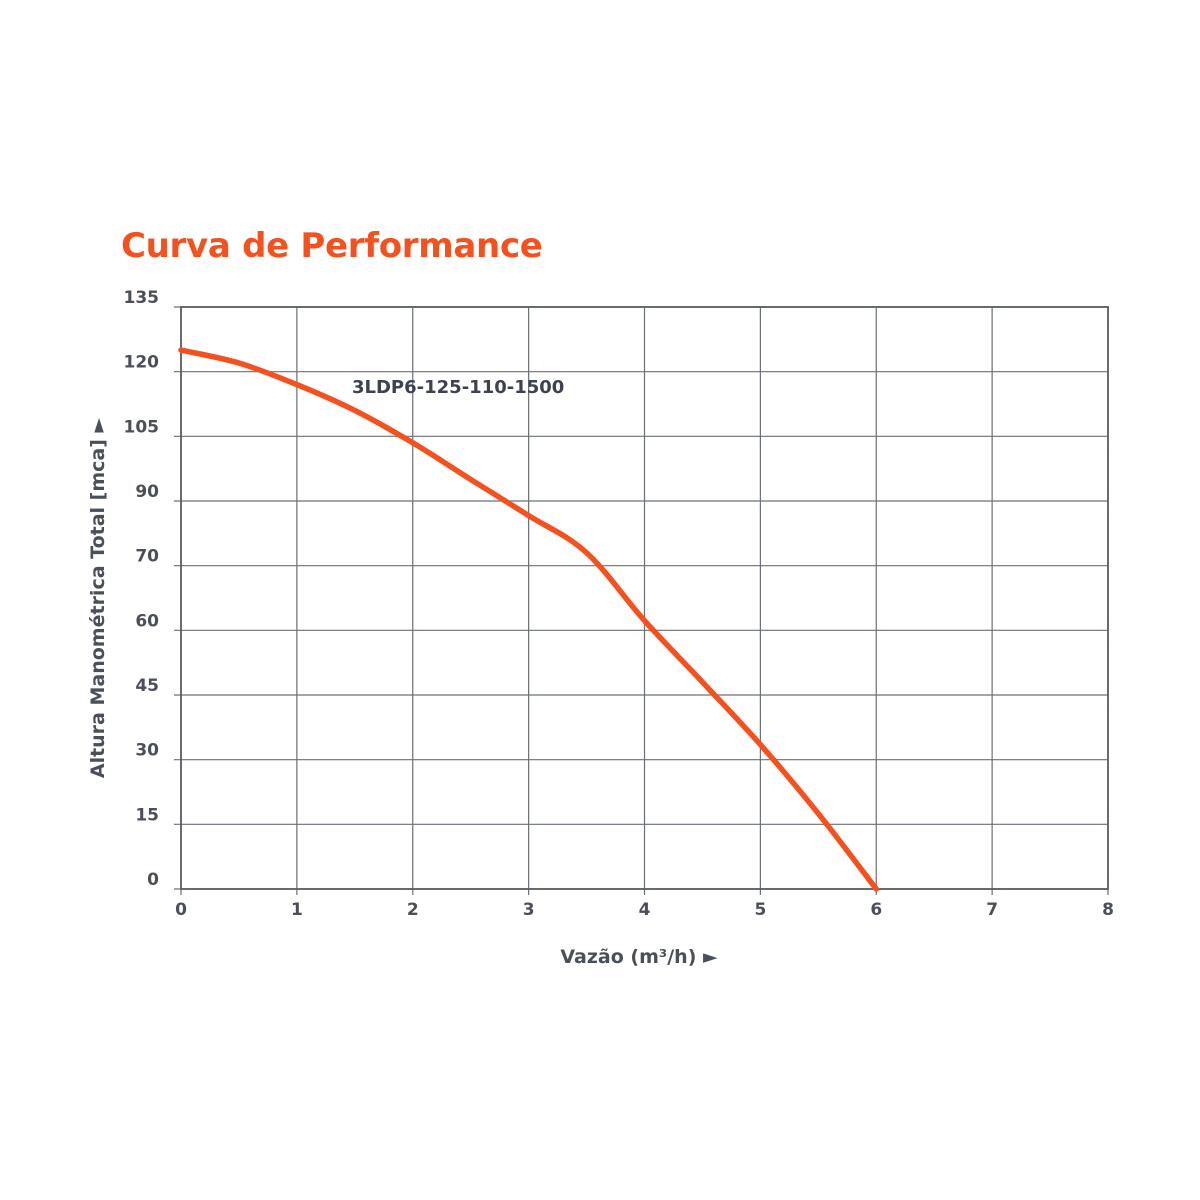 The width and height of the screenshot is (1200, 1200). I want to click on x-tick-label: 8, so click(1108, 910).